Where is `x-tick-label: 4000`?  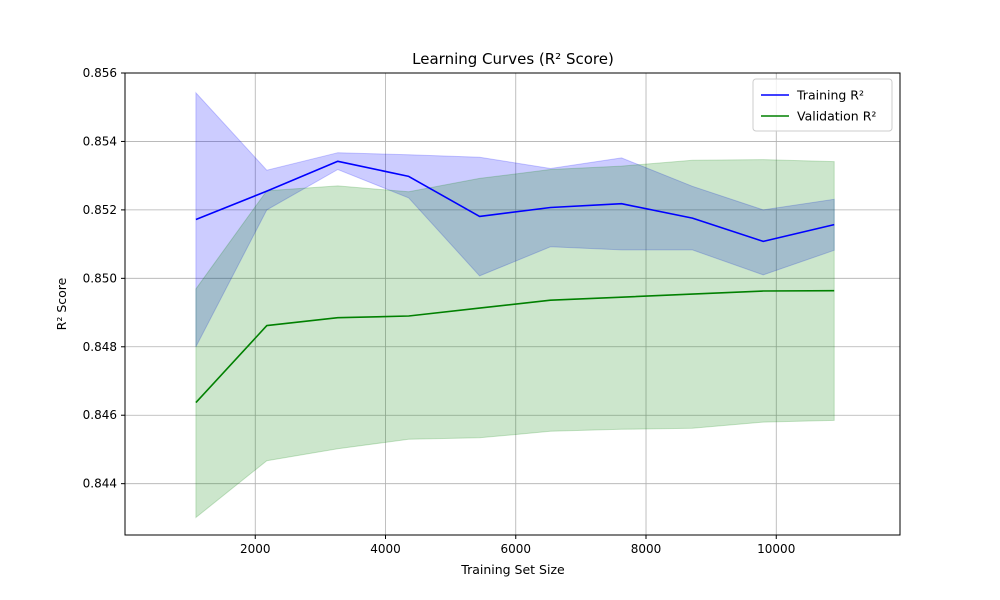
x-tick-label: 4000 is located at coordinates (385, 549).